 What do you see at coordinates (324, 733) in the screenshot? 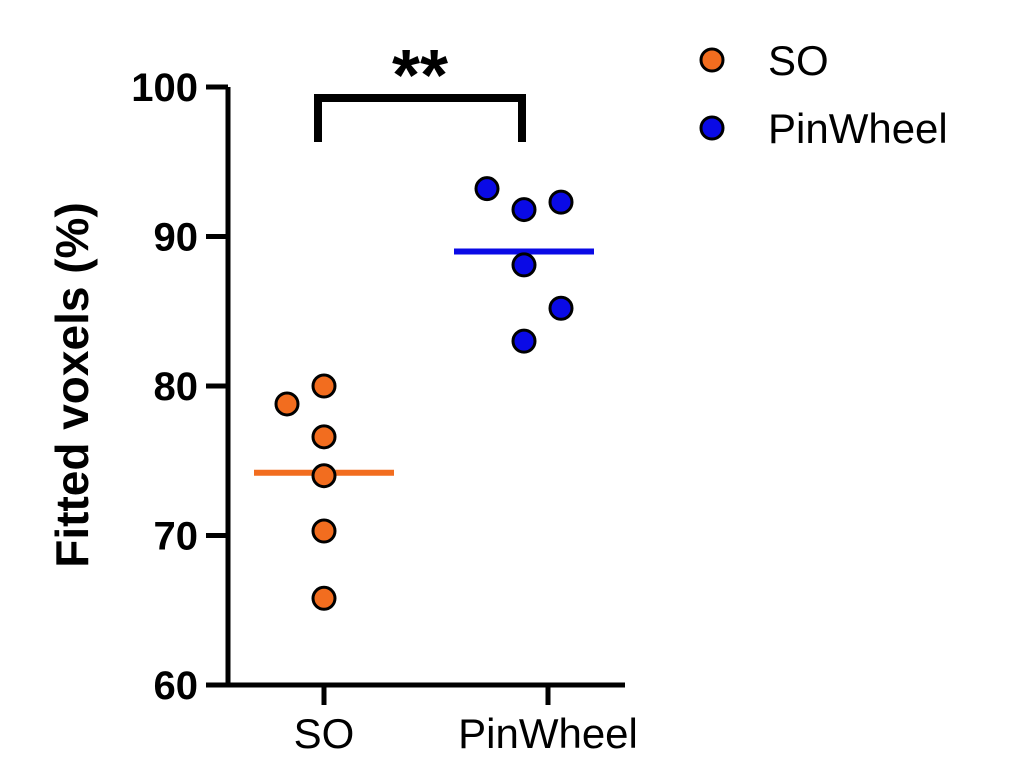
I see `x-tick-label-SO: SO` at bounding box center [324, 733].